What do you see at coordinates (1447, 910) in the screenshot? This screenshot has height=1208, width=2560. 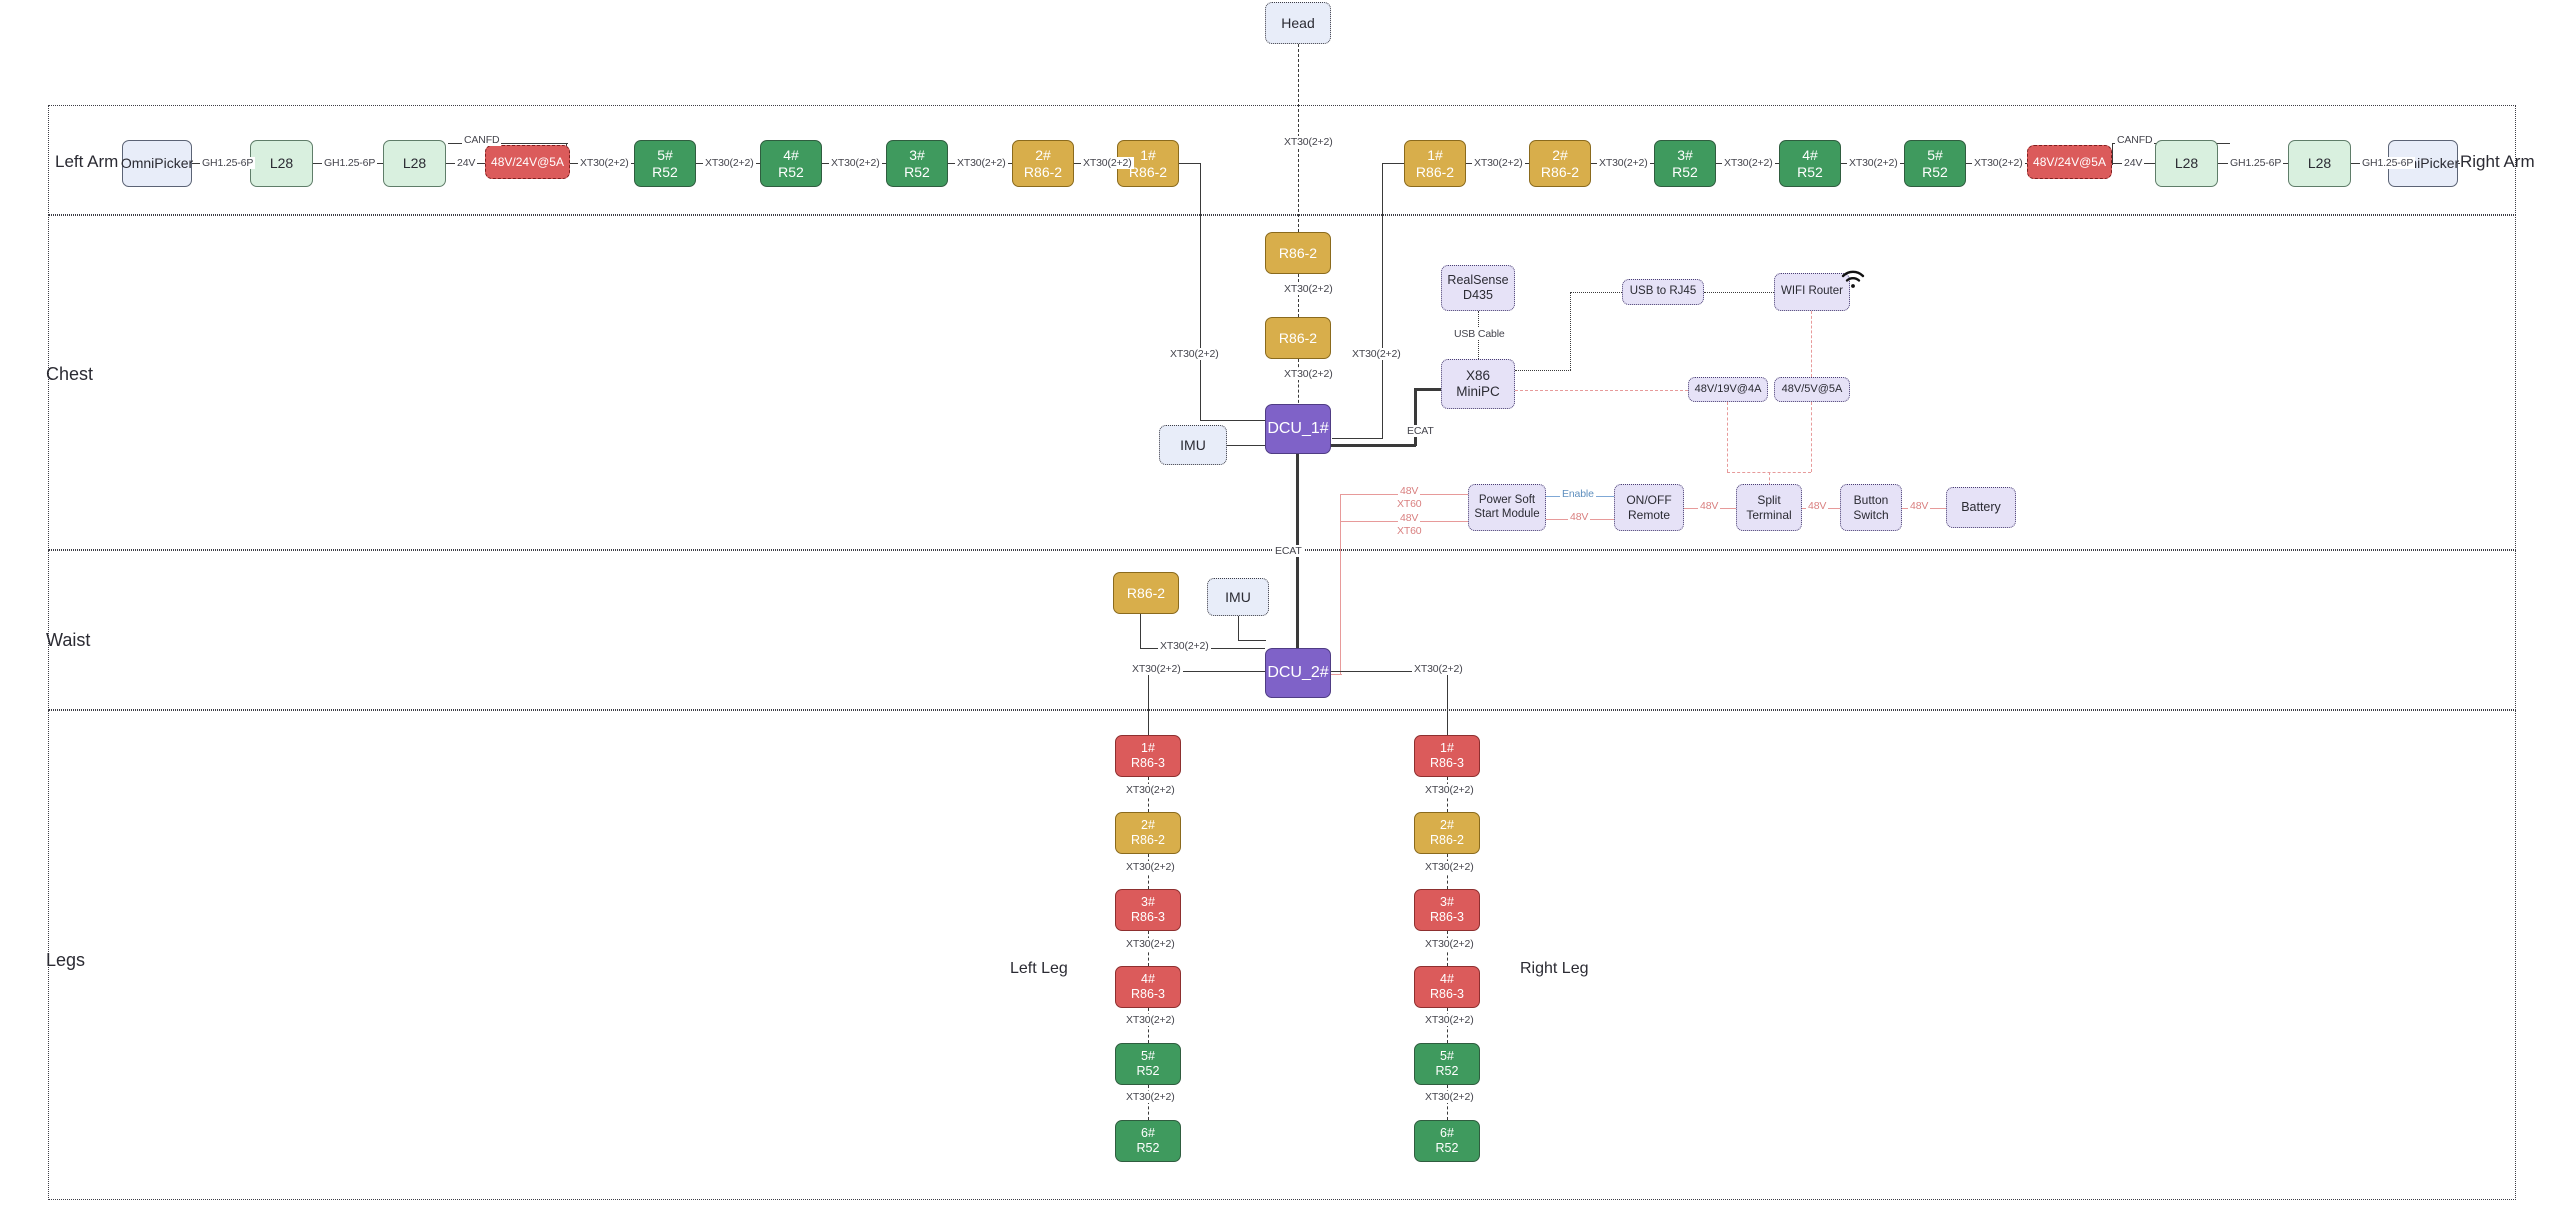 I see `node-rightleg-3: 3# R86-3` at bounding box center [1447, 910].